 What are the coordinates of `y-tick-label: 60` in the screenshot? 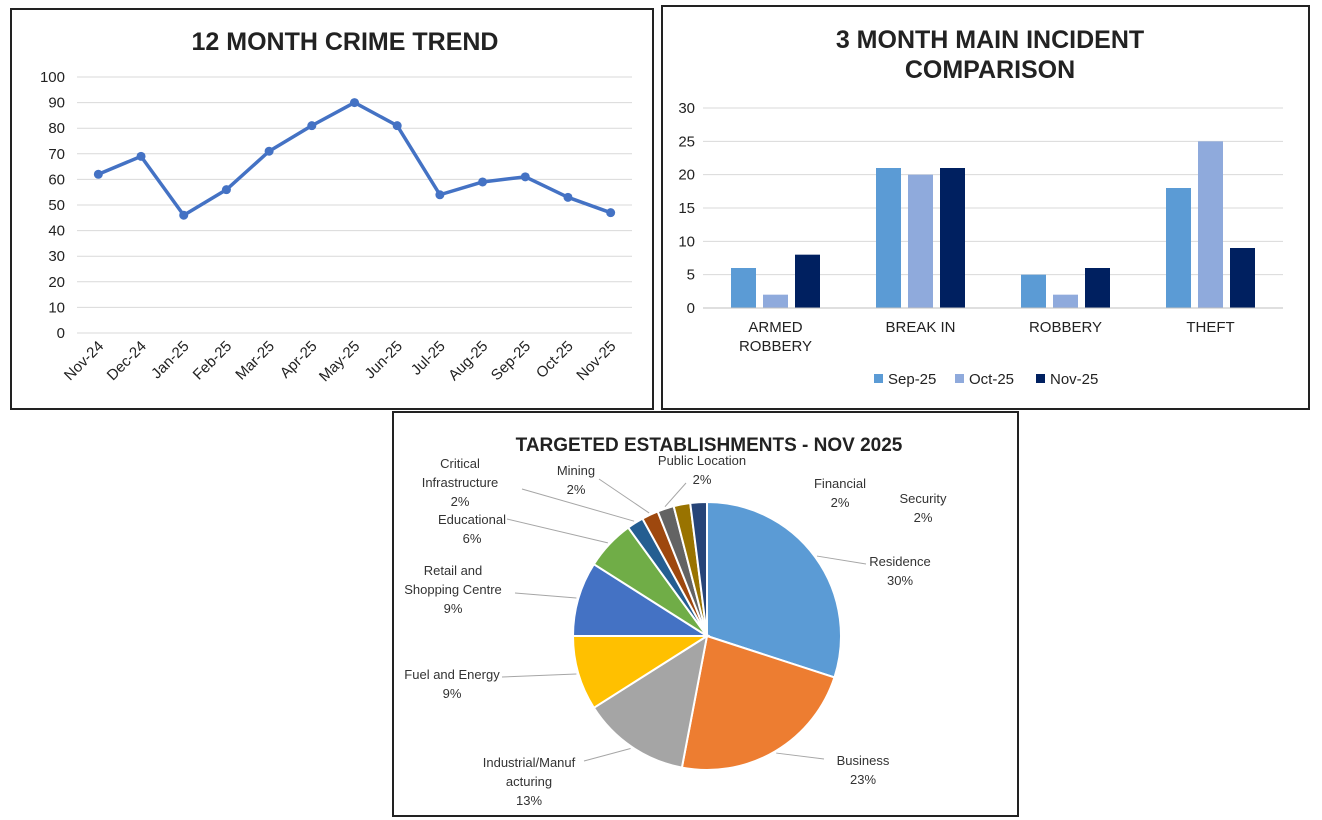 It's located at (56, 179).